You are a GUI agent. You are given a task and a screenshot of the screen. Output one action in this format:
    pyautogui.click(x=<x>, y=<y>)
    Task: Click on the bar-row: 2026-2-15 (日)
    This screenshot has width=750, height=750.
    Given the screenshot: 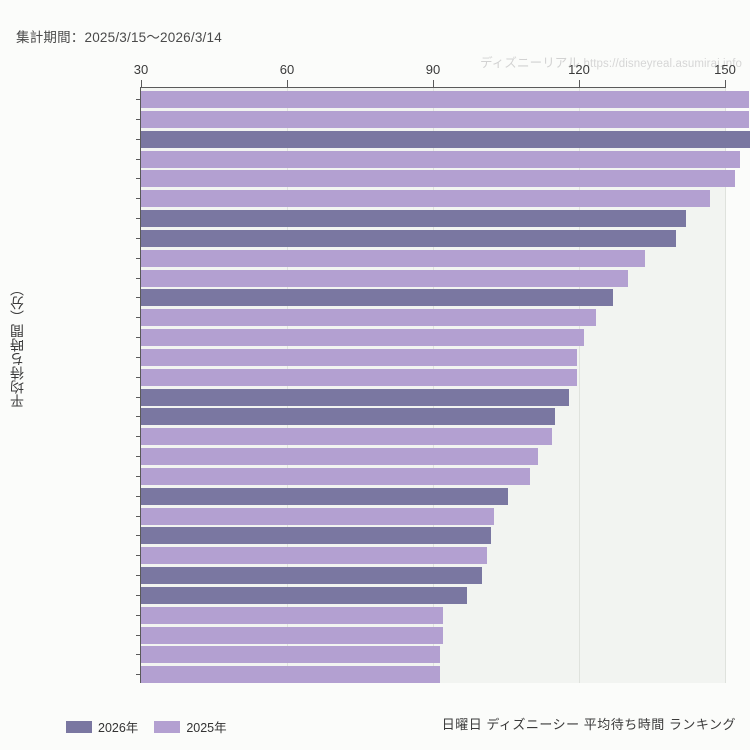 What is the action you would take?
    pyautogui.click(x=443, y=237)
    